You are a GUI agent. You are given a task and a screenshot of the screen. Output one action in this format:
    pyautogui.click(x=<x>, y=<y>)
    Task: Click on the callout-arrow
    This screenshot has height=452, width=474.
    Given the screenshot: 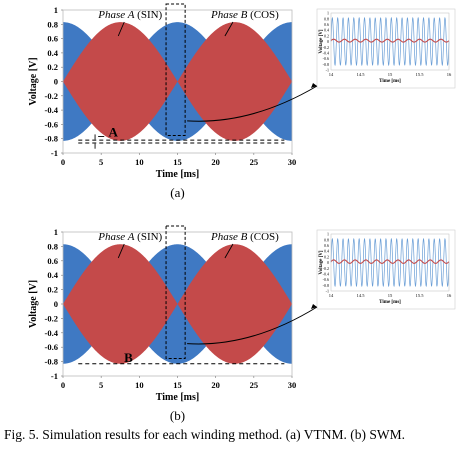 What is the action you would take?
    pyautogui.click(x=252, y=103)
    